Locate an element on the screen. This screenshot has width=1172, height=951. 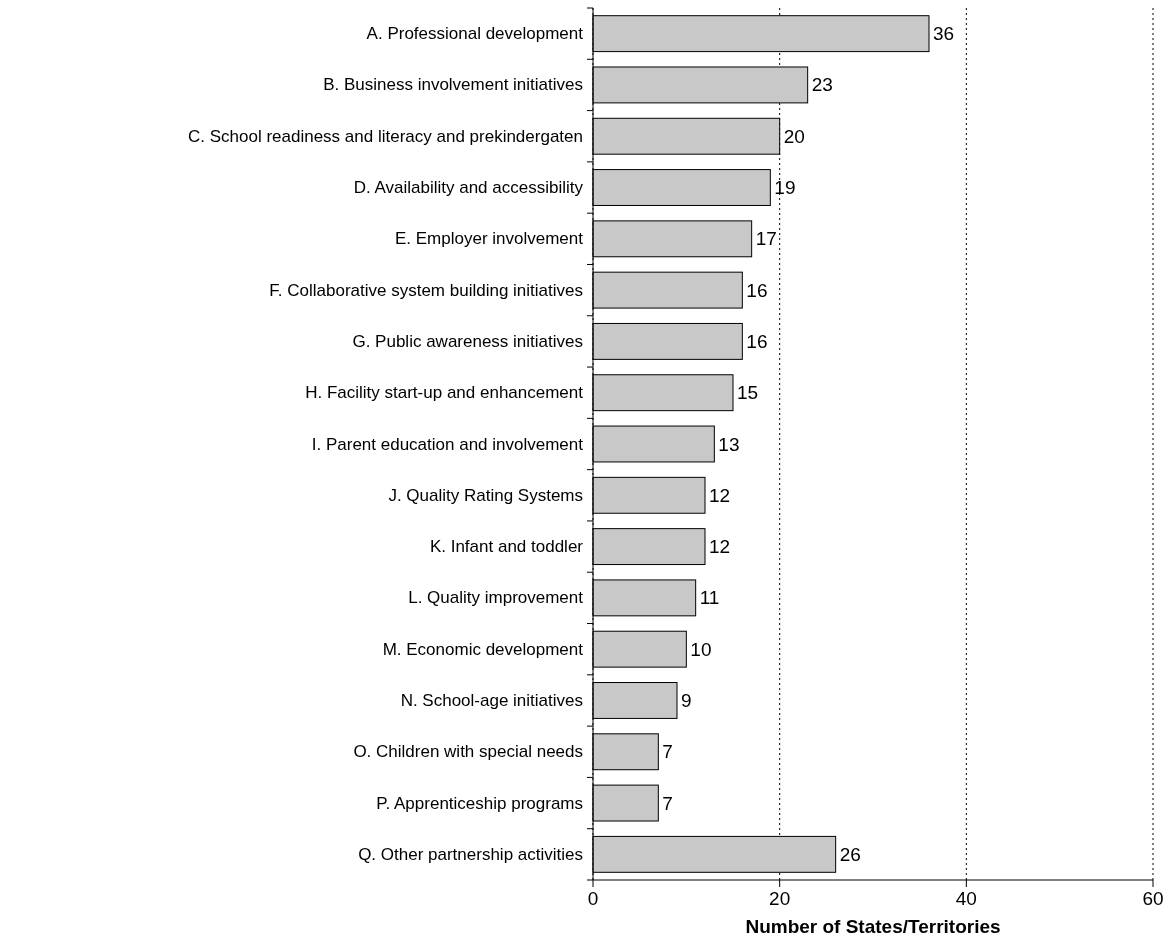
y-tick-label: A. Professional development is located at coordinates (475, 34).